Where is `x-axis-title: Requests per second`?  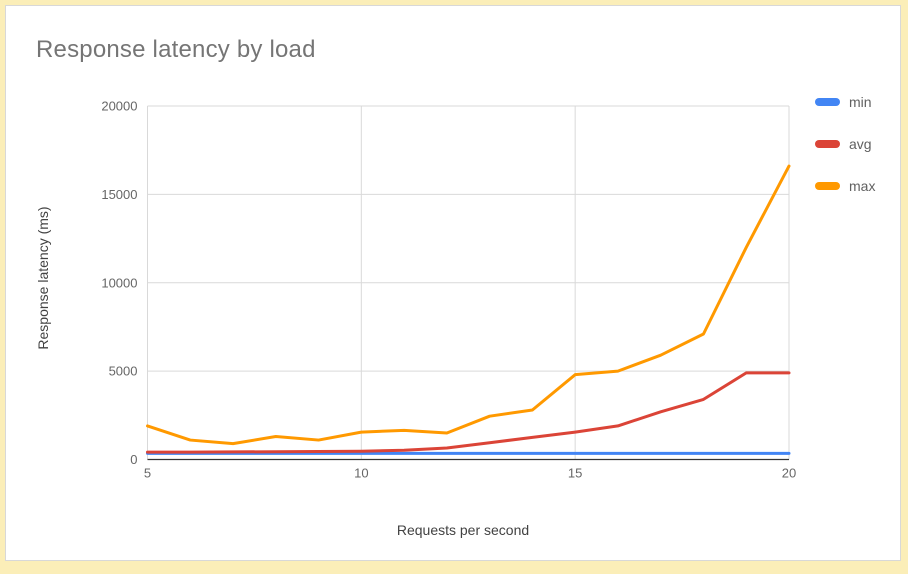
x-axis-title: Requests per second is located at coordinates (463, 530).